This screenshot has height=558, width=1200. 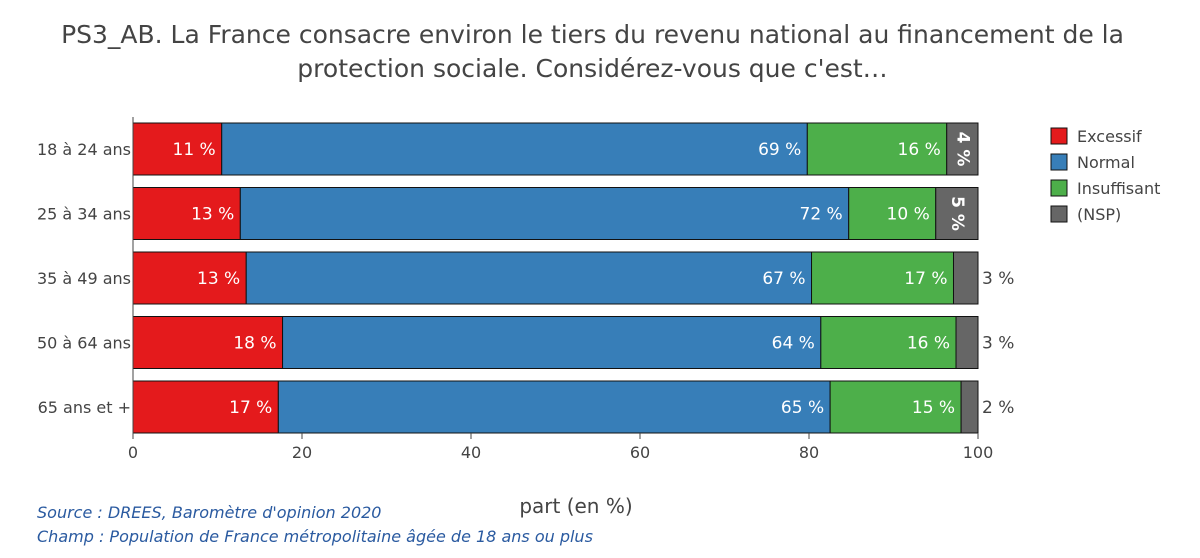 I want to click on data-label: 65 %, so click(x=802, y=408).